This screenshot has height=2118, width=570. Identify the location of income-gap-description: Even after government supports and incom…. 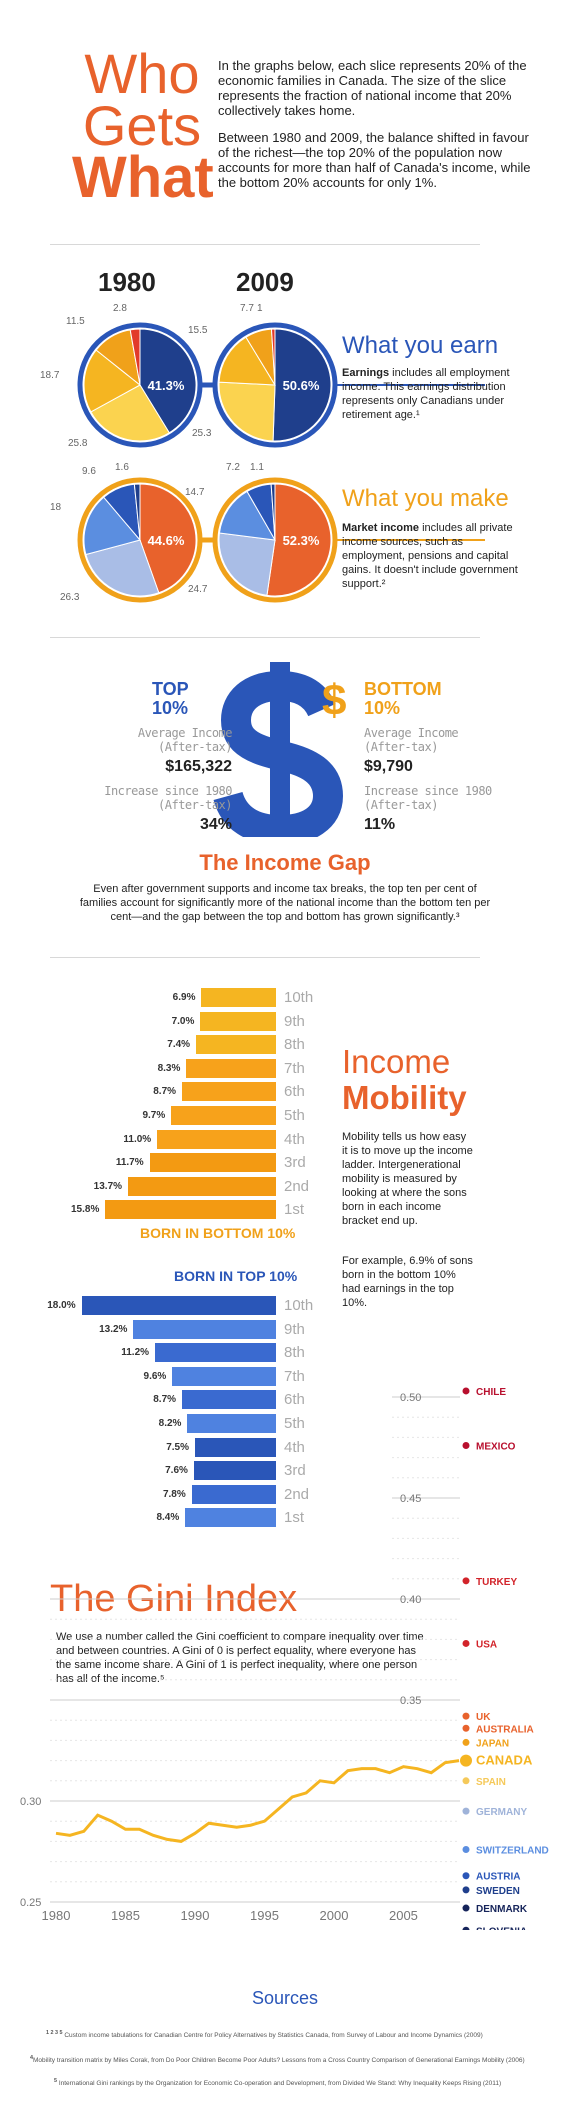
(285, 903).